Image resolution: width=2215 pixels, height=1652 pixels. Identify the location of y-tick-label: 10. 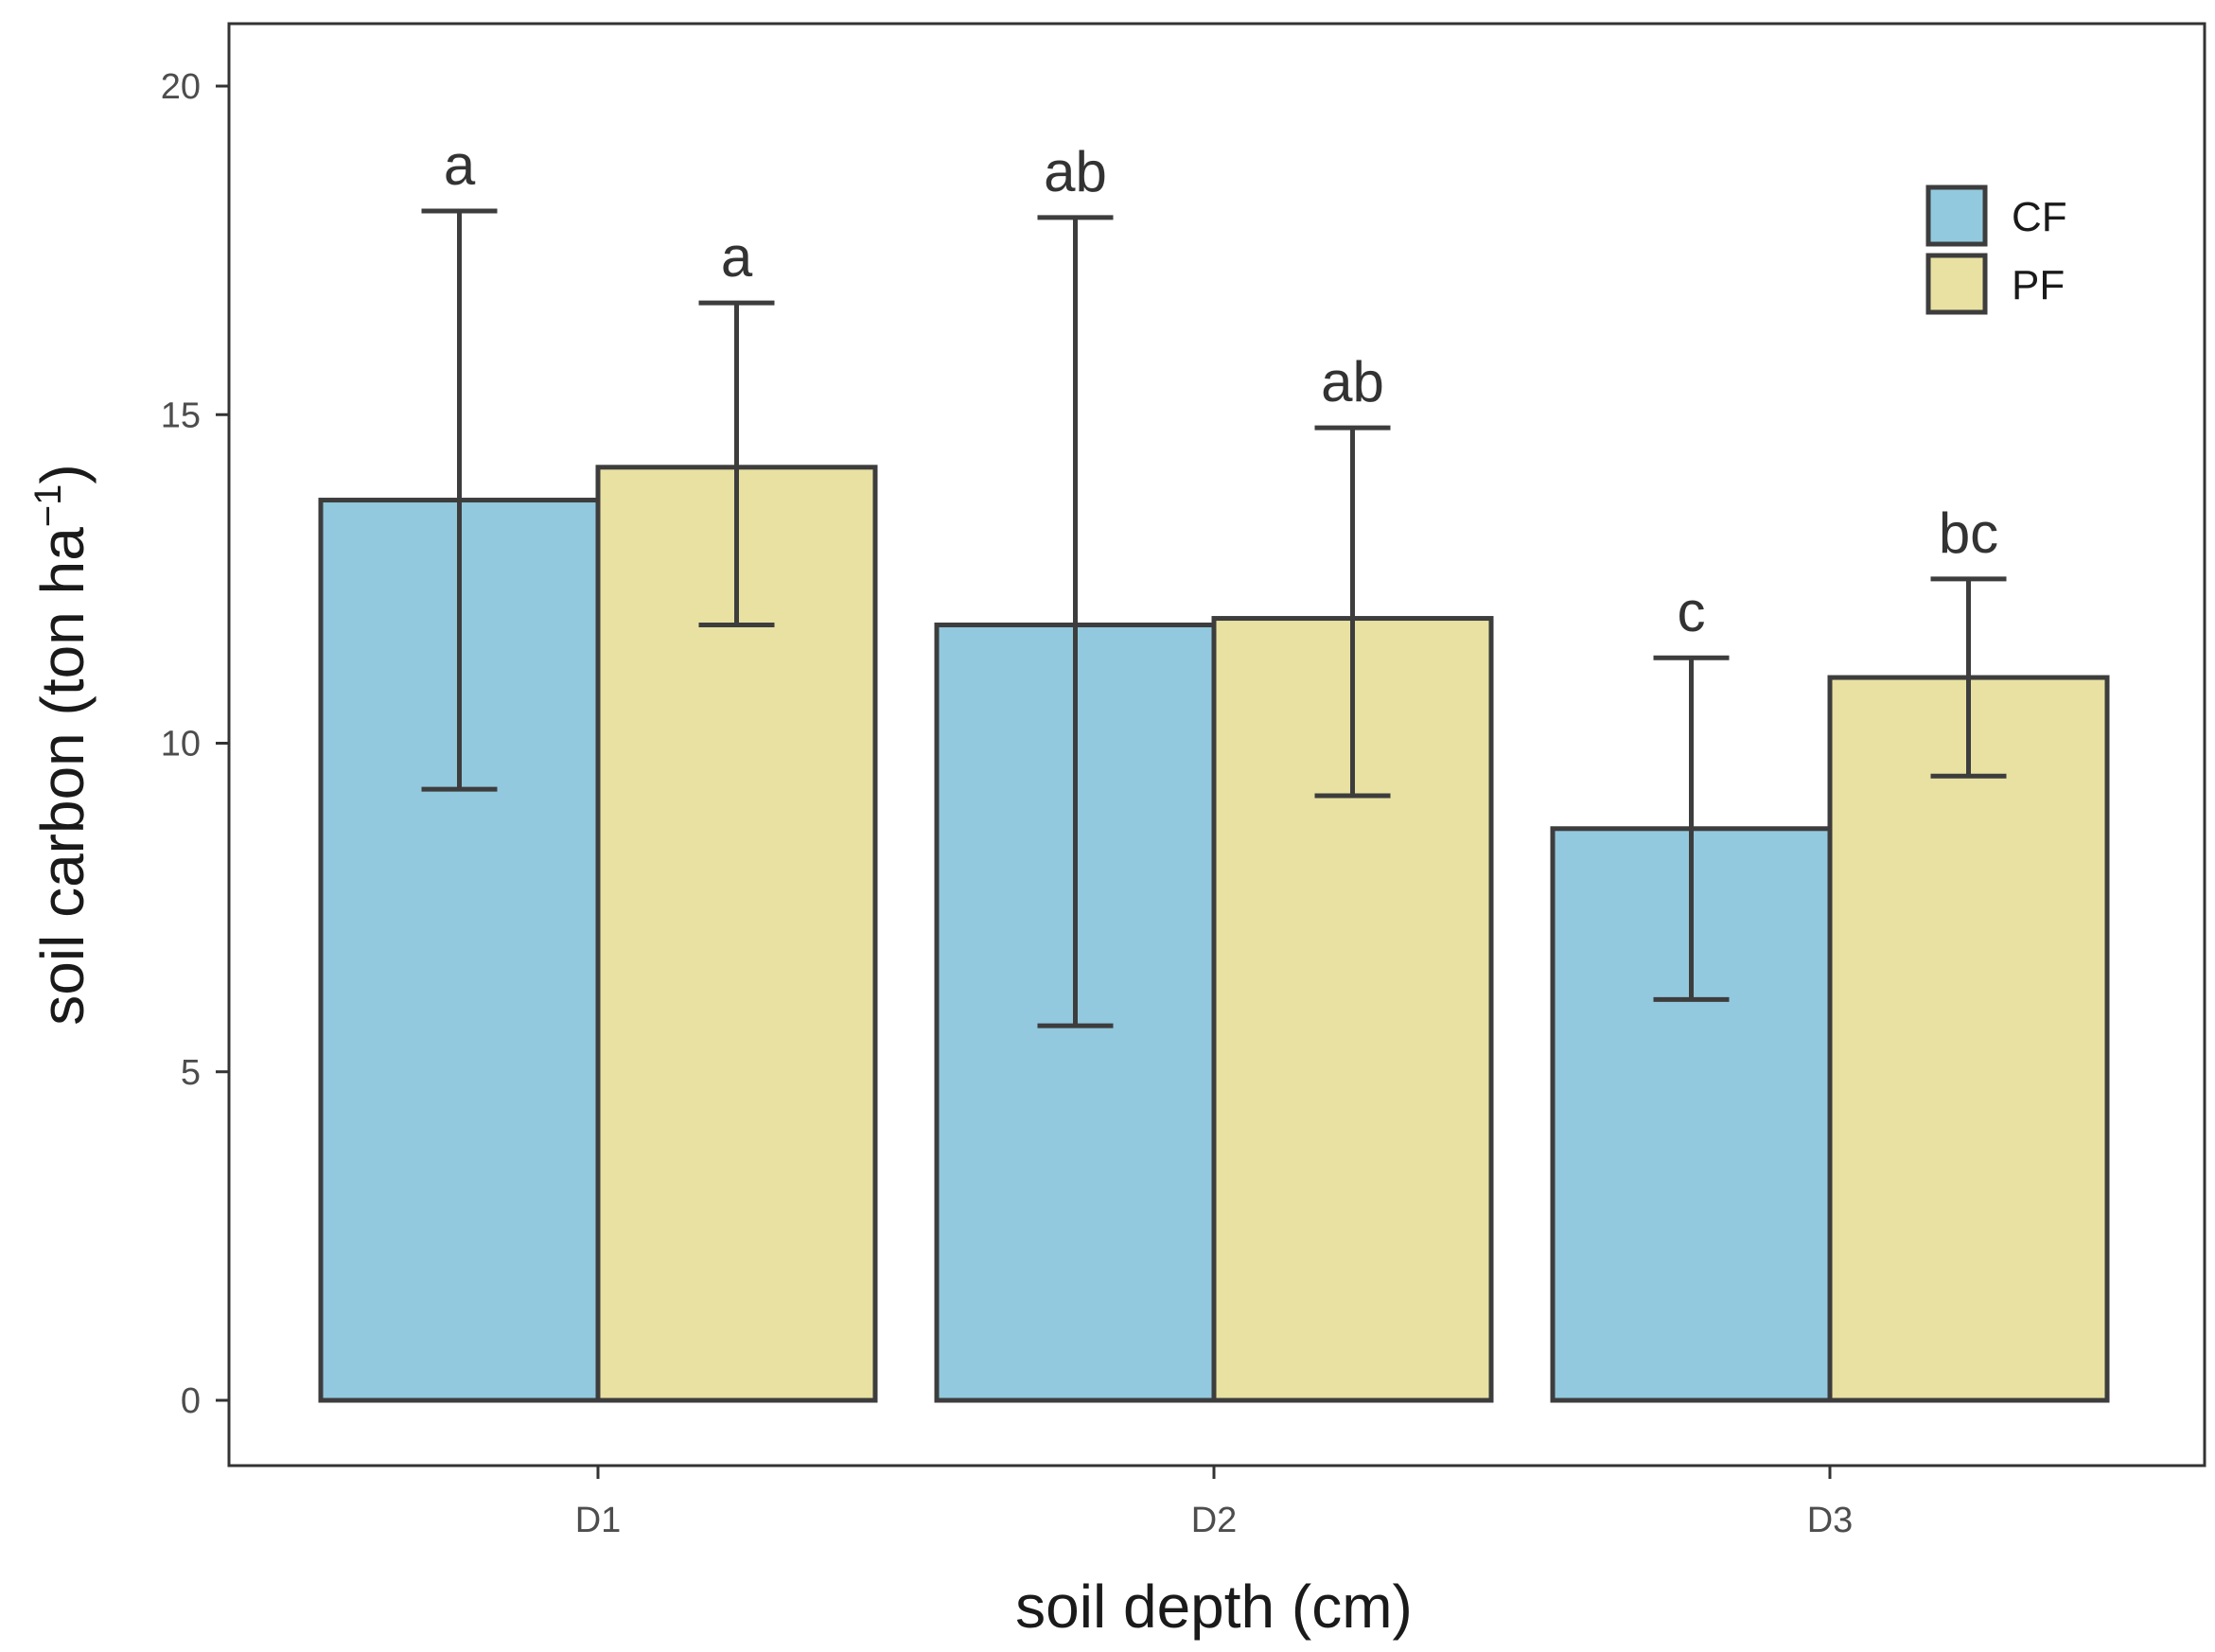
(181, 744).